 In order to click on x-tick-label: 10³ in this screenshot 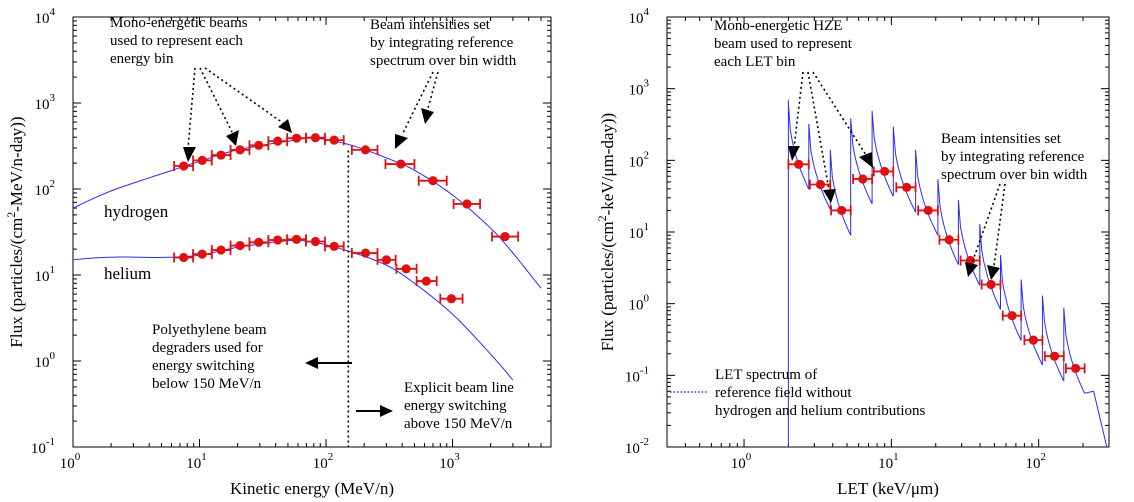, I will do `click(449, 461)`.